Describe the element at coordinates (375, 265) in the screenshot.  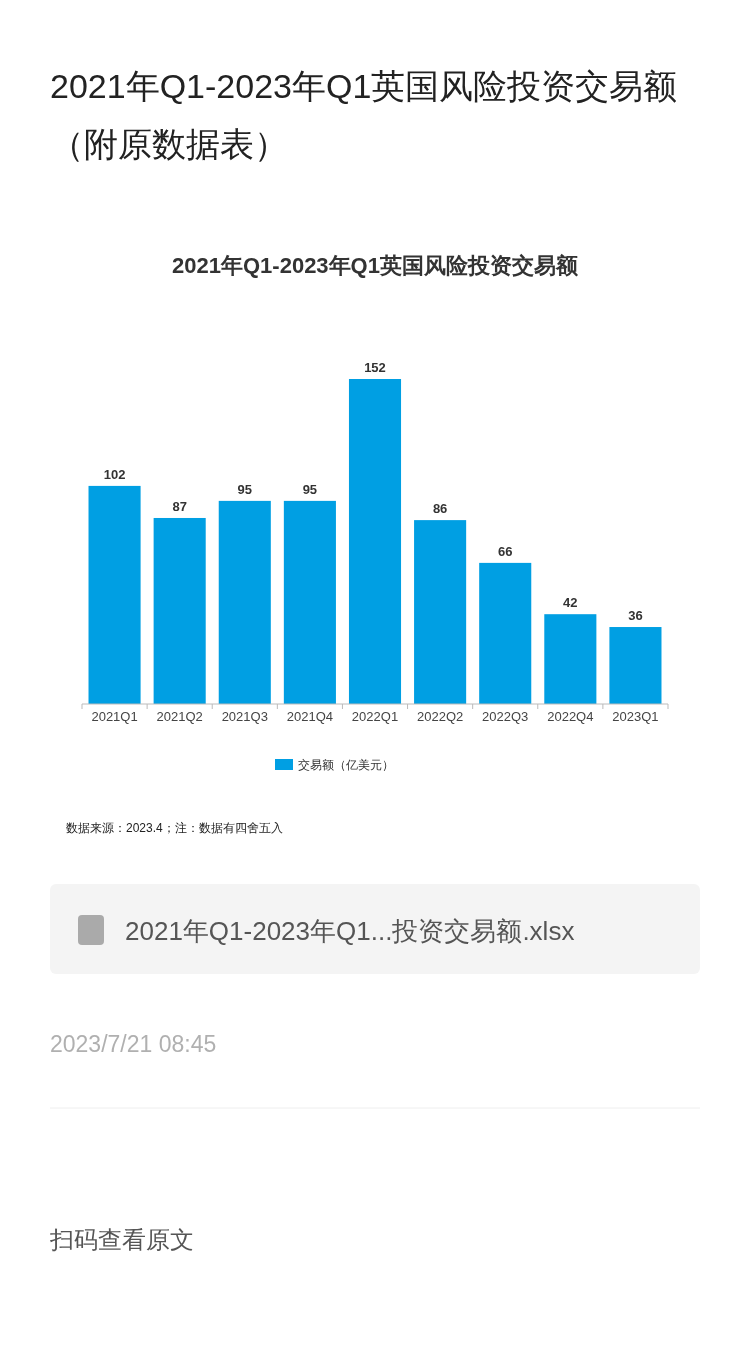
I see `chart-title: 2021年Q1-2023年Q1英国风险投资交易额` at that location.